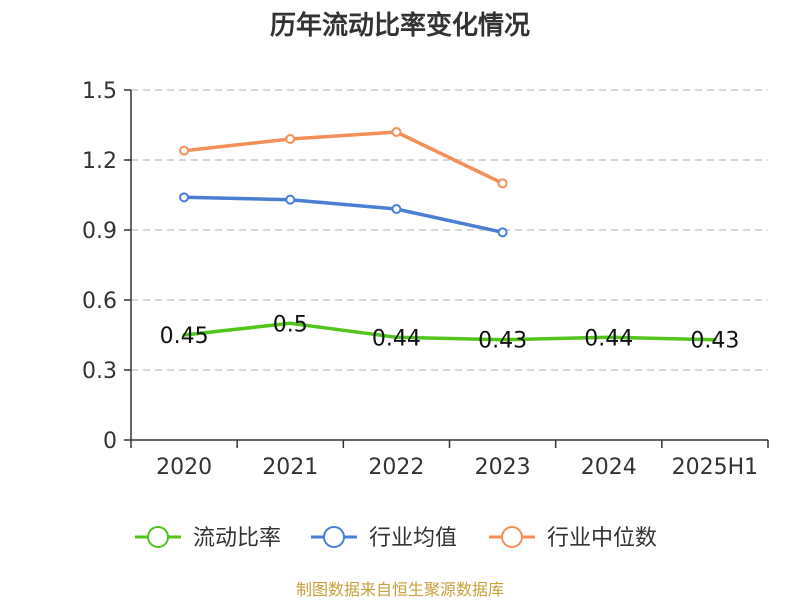 Image resolution: width=800 pixels, height=600 pixels. I want to click on legend-item-0: 流动比率, so click(208, 538).